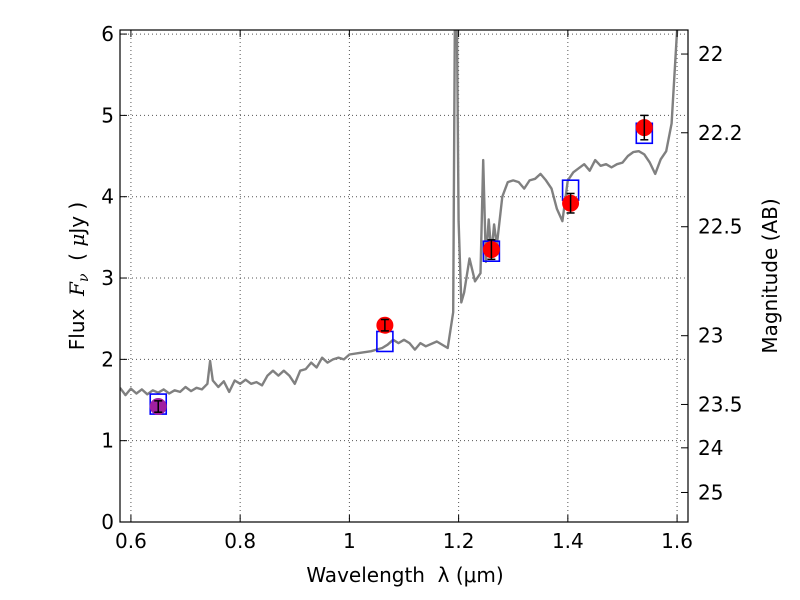 This screenshot has width=800, height=600. What do you see at coordinates (677, 541) in the screenshot?
I see `x-tick-label: 1.6` at bounding box center [677, 541].